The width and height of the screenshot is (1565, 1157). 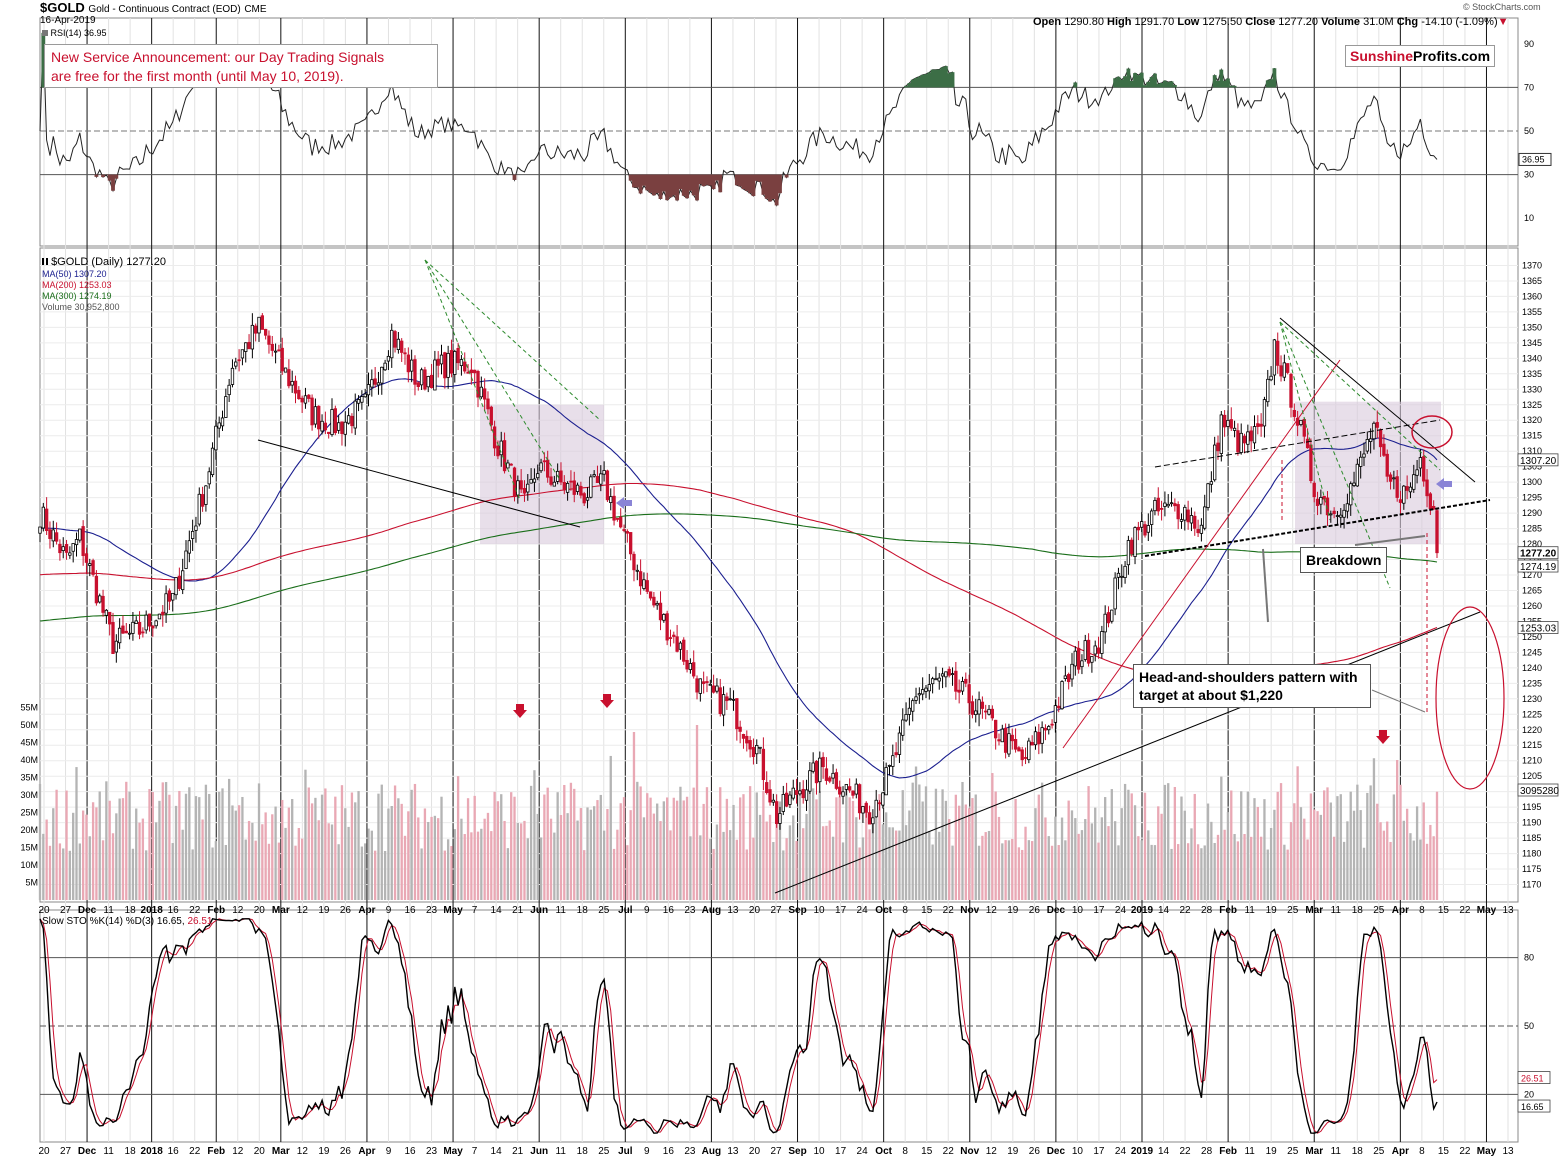 What do you see at coordinates (1293, 910) in the screenshot?
I see `x-tick-label: 25` at bounding box center [1293, 910].